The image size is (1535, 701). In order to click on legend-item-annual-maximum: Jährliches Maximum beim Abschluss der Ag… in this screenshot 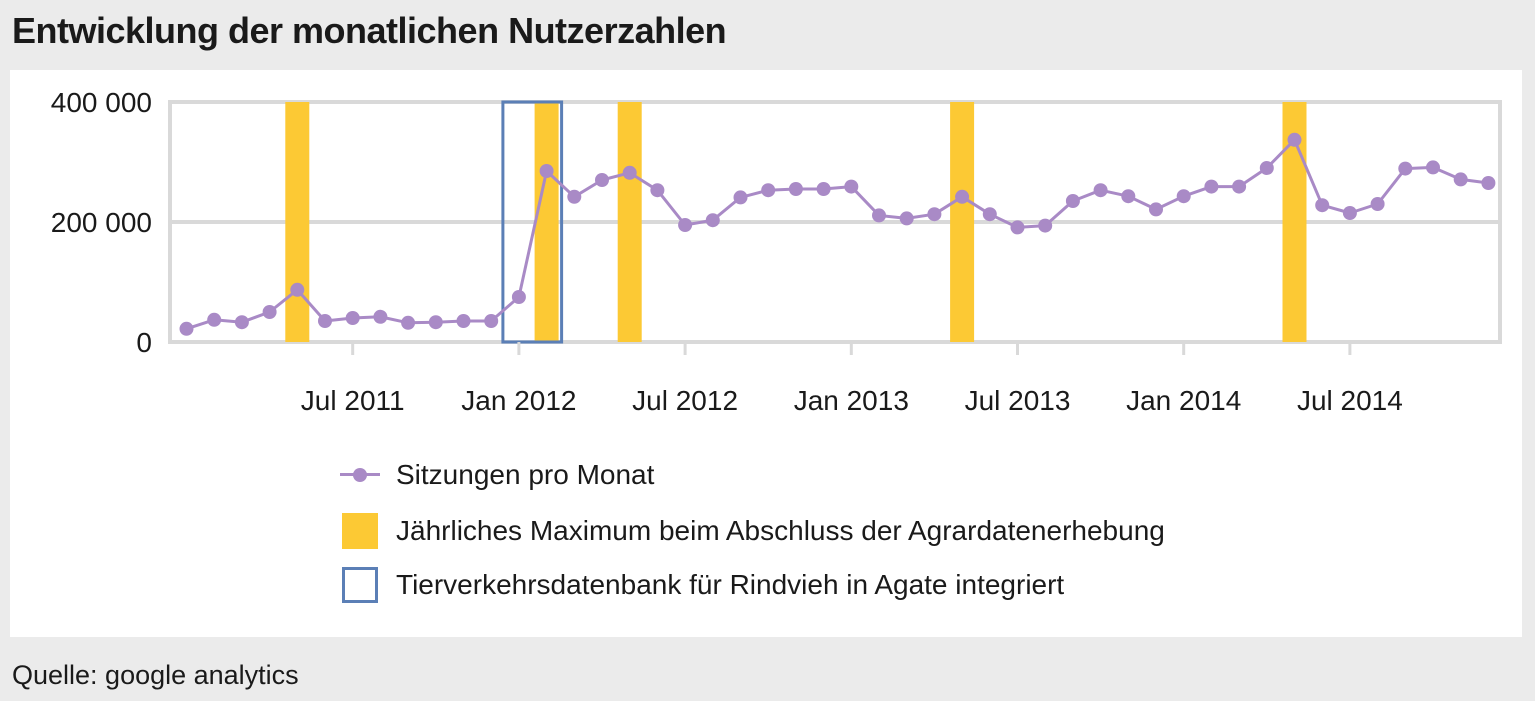, I will do `click(790, 531)`.